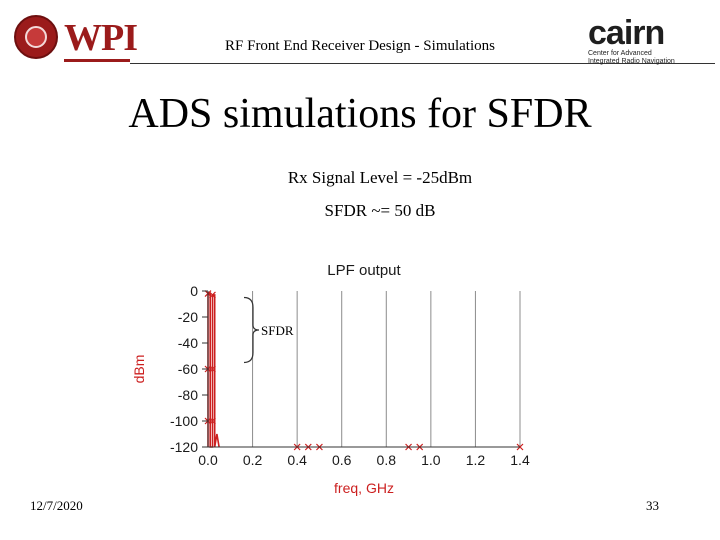 The image size is (720, 540). Describe the element at coordinates (387, 460) in the screenshot. I see `x-tick-label: 0.8` at that location.